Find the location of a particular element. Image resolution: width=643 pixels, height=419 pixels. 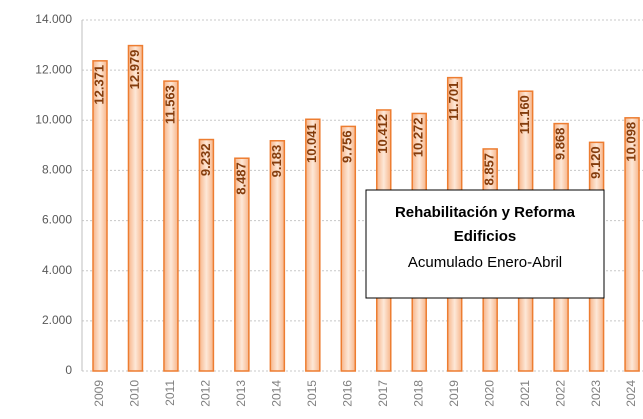

value-label: 9.183 is located at coordinates (276, 161).